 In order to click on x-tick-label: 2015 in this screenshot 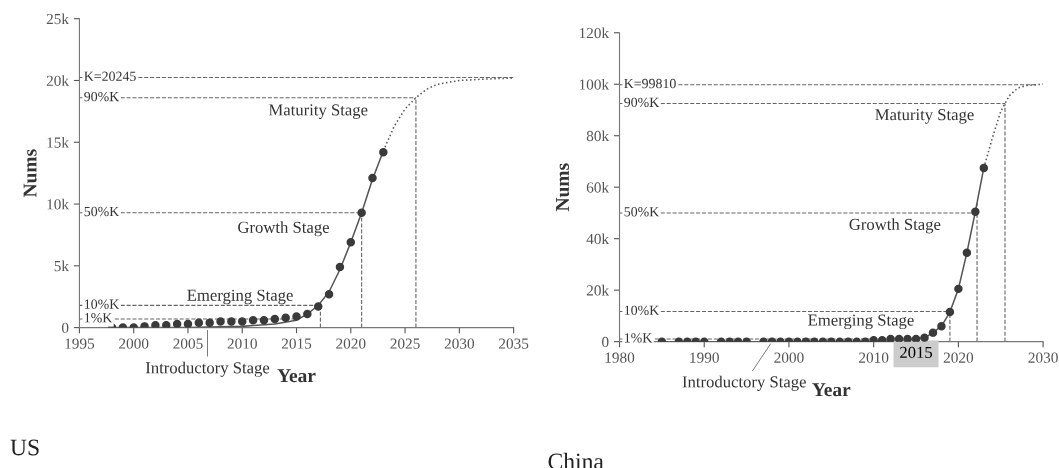, I will do `click(296, 343)`.